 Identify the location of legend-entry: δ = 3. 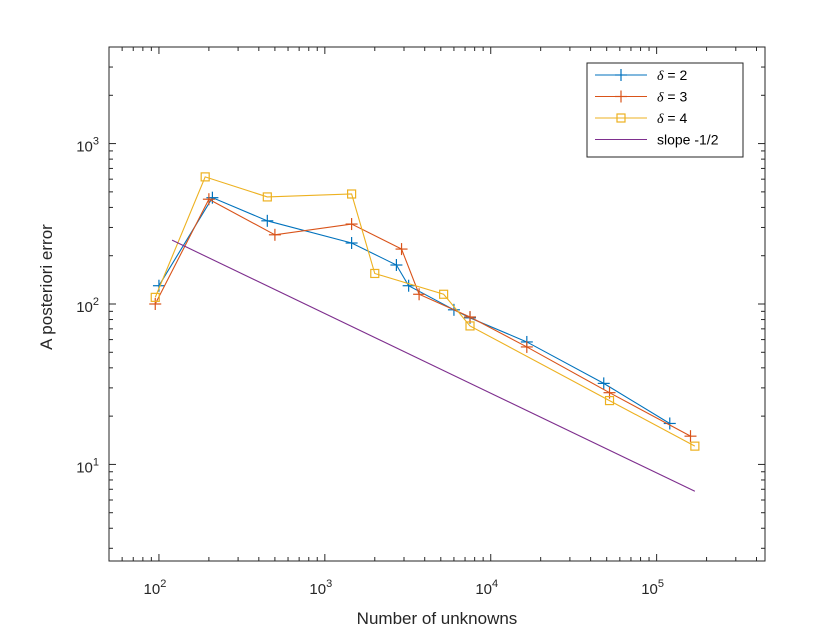
(641, 97).